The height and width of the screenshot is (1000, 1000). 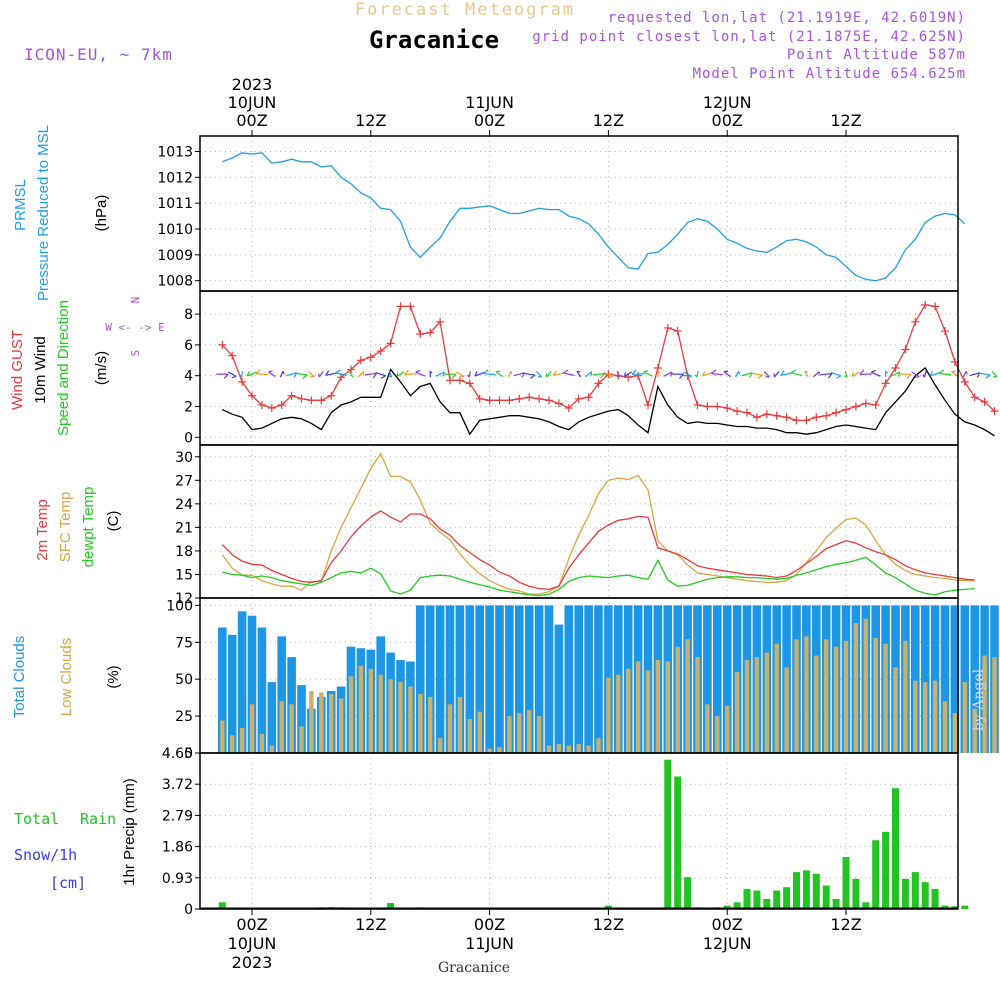 I want to click on ytick-label: 4, so click(x=188, y=377).